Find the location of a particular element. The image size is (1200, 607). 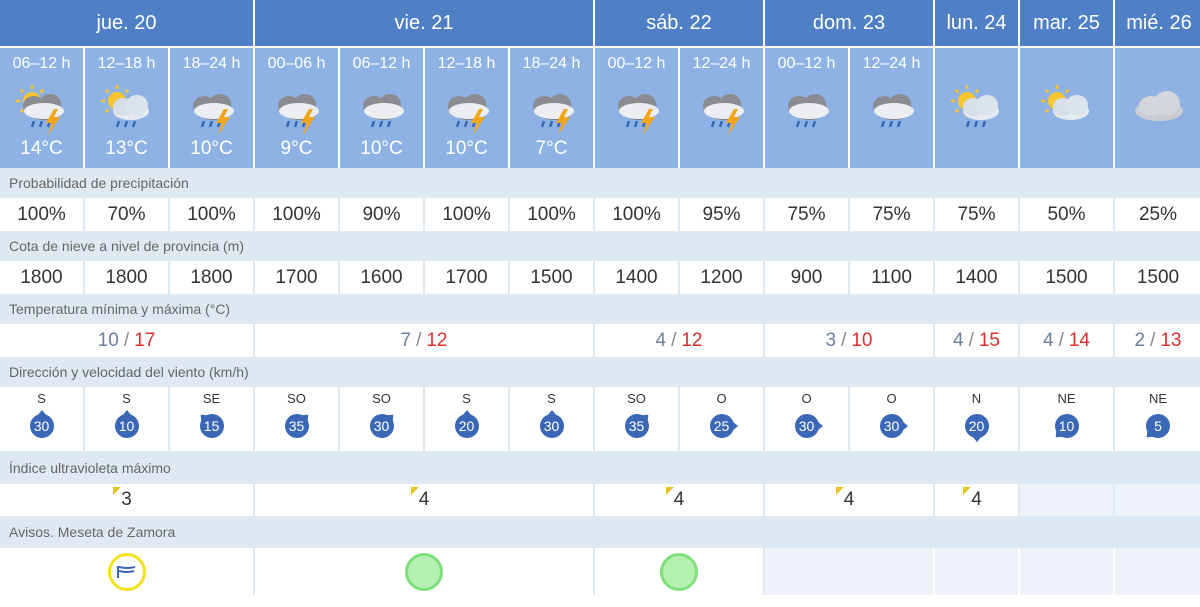

partly-sunny-thunderstorm-icon is located at coordinates (42, 107).